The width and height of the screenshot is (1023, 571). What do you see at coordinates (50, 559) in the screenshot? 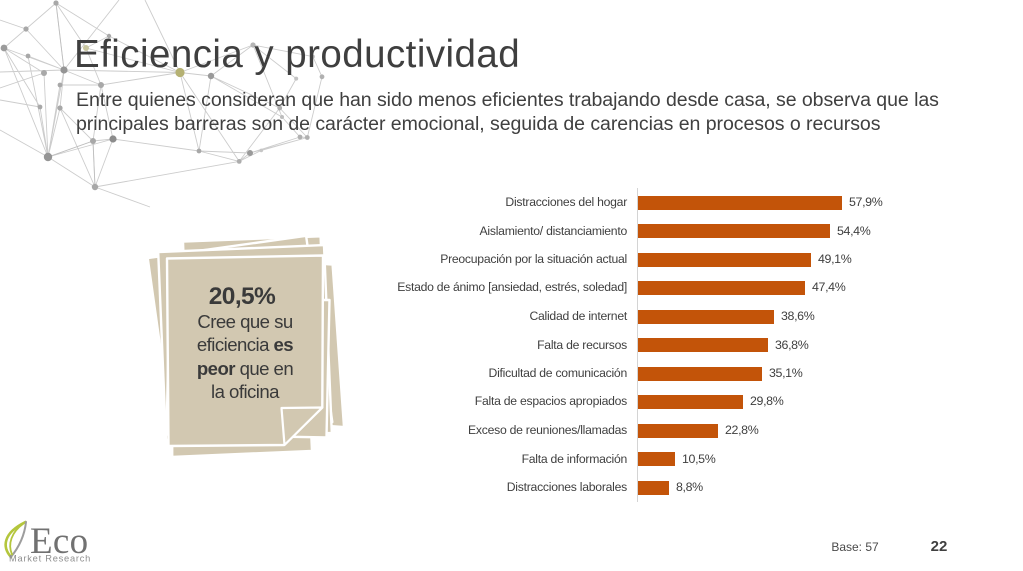
I see `svg-text: Market Research` at bounding box center [50, 559].